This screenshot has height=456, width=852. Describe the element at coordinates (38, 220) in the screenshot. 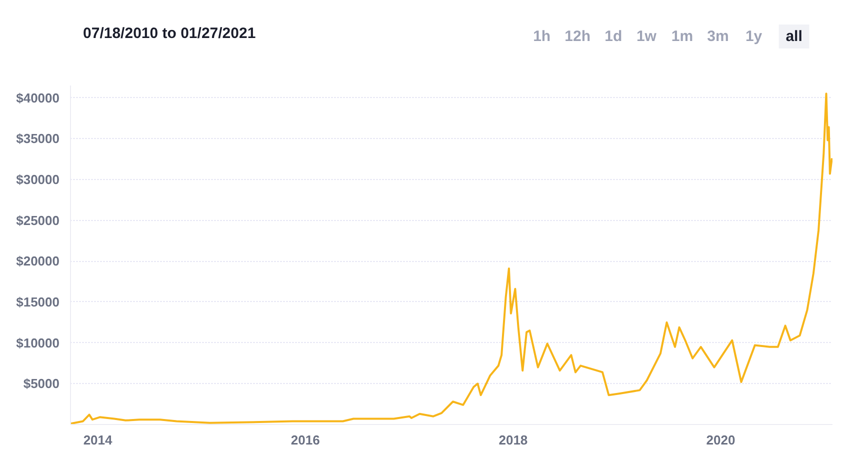

I see `y-tick-label: $25000` at that location.